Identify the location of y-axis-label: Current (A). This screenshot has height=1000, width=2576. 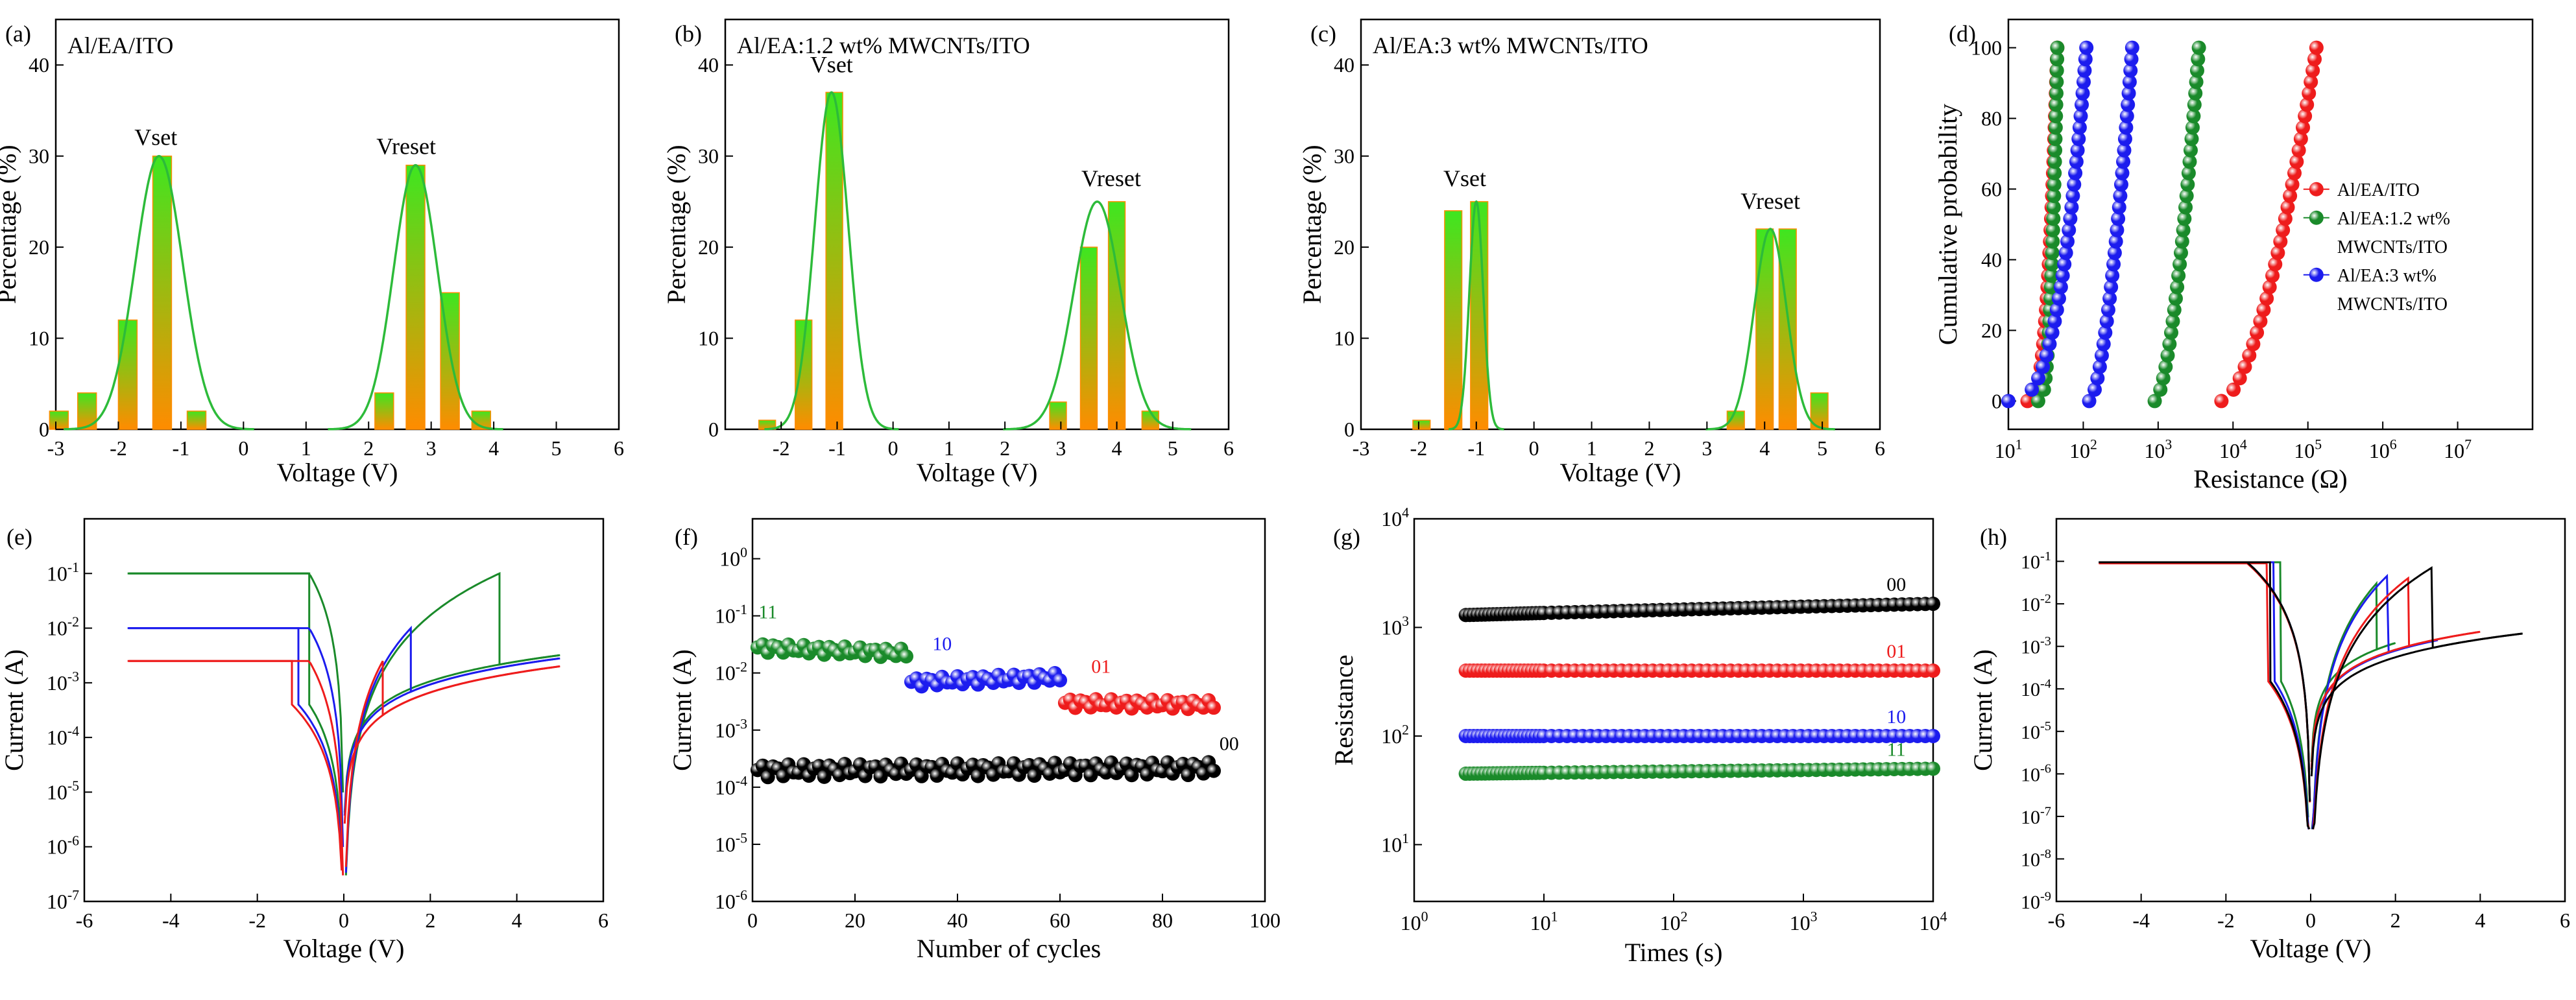
(682, 710).